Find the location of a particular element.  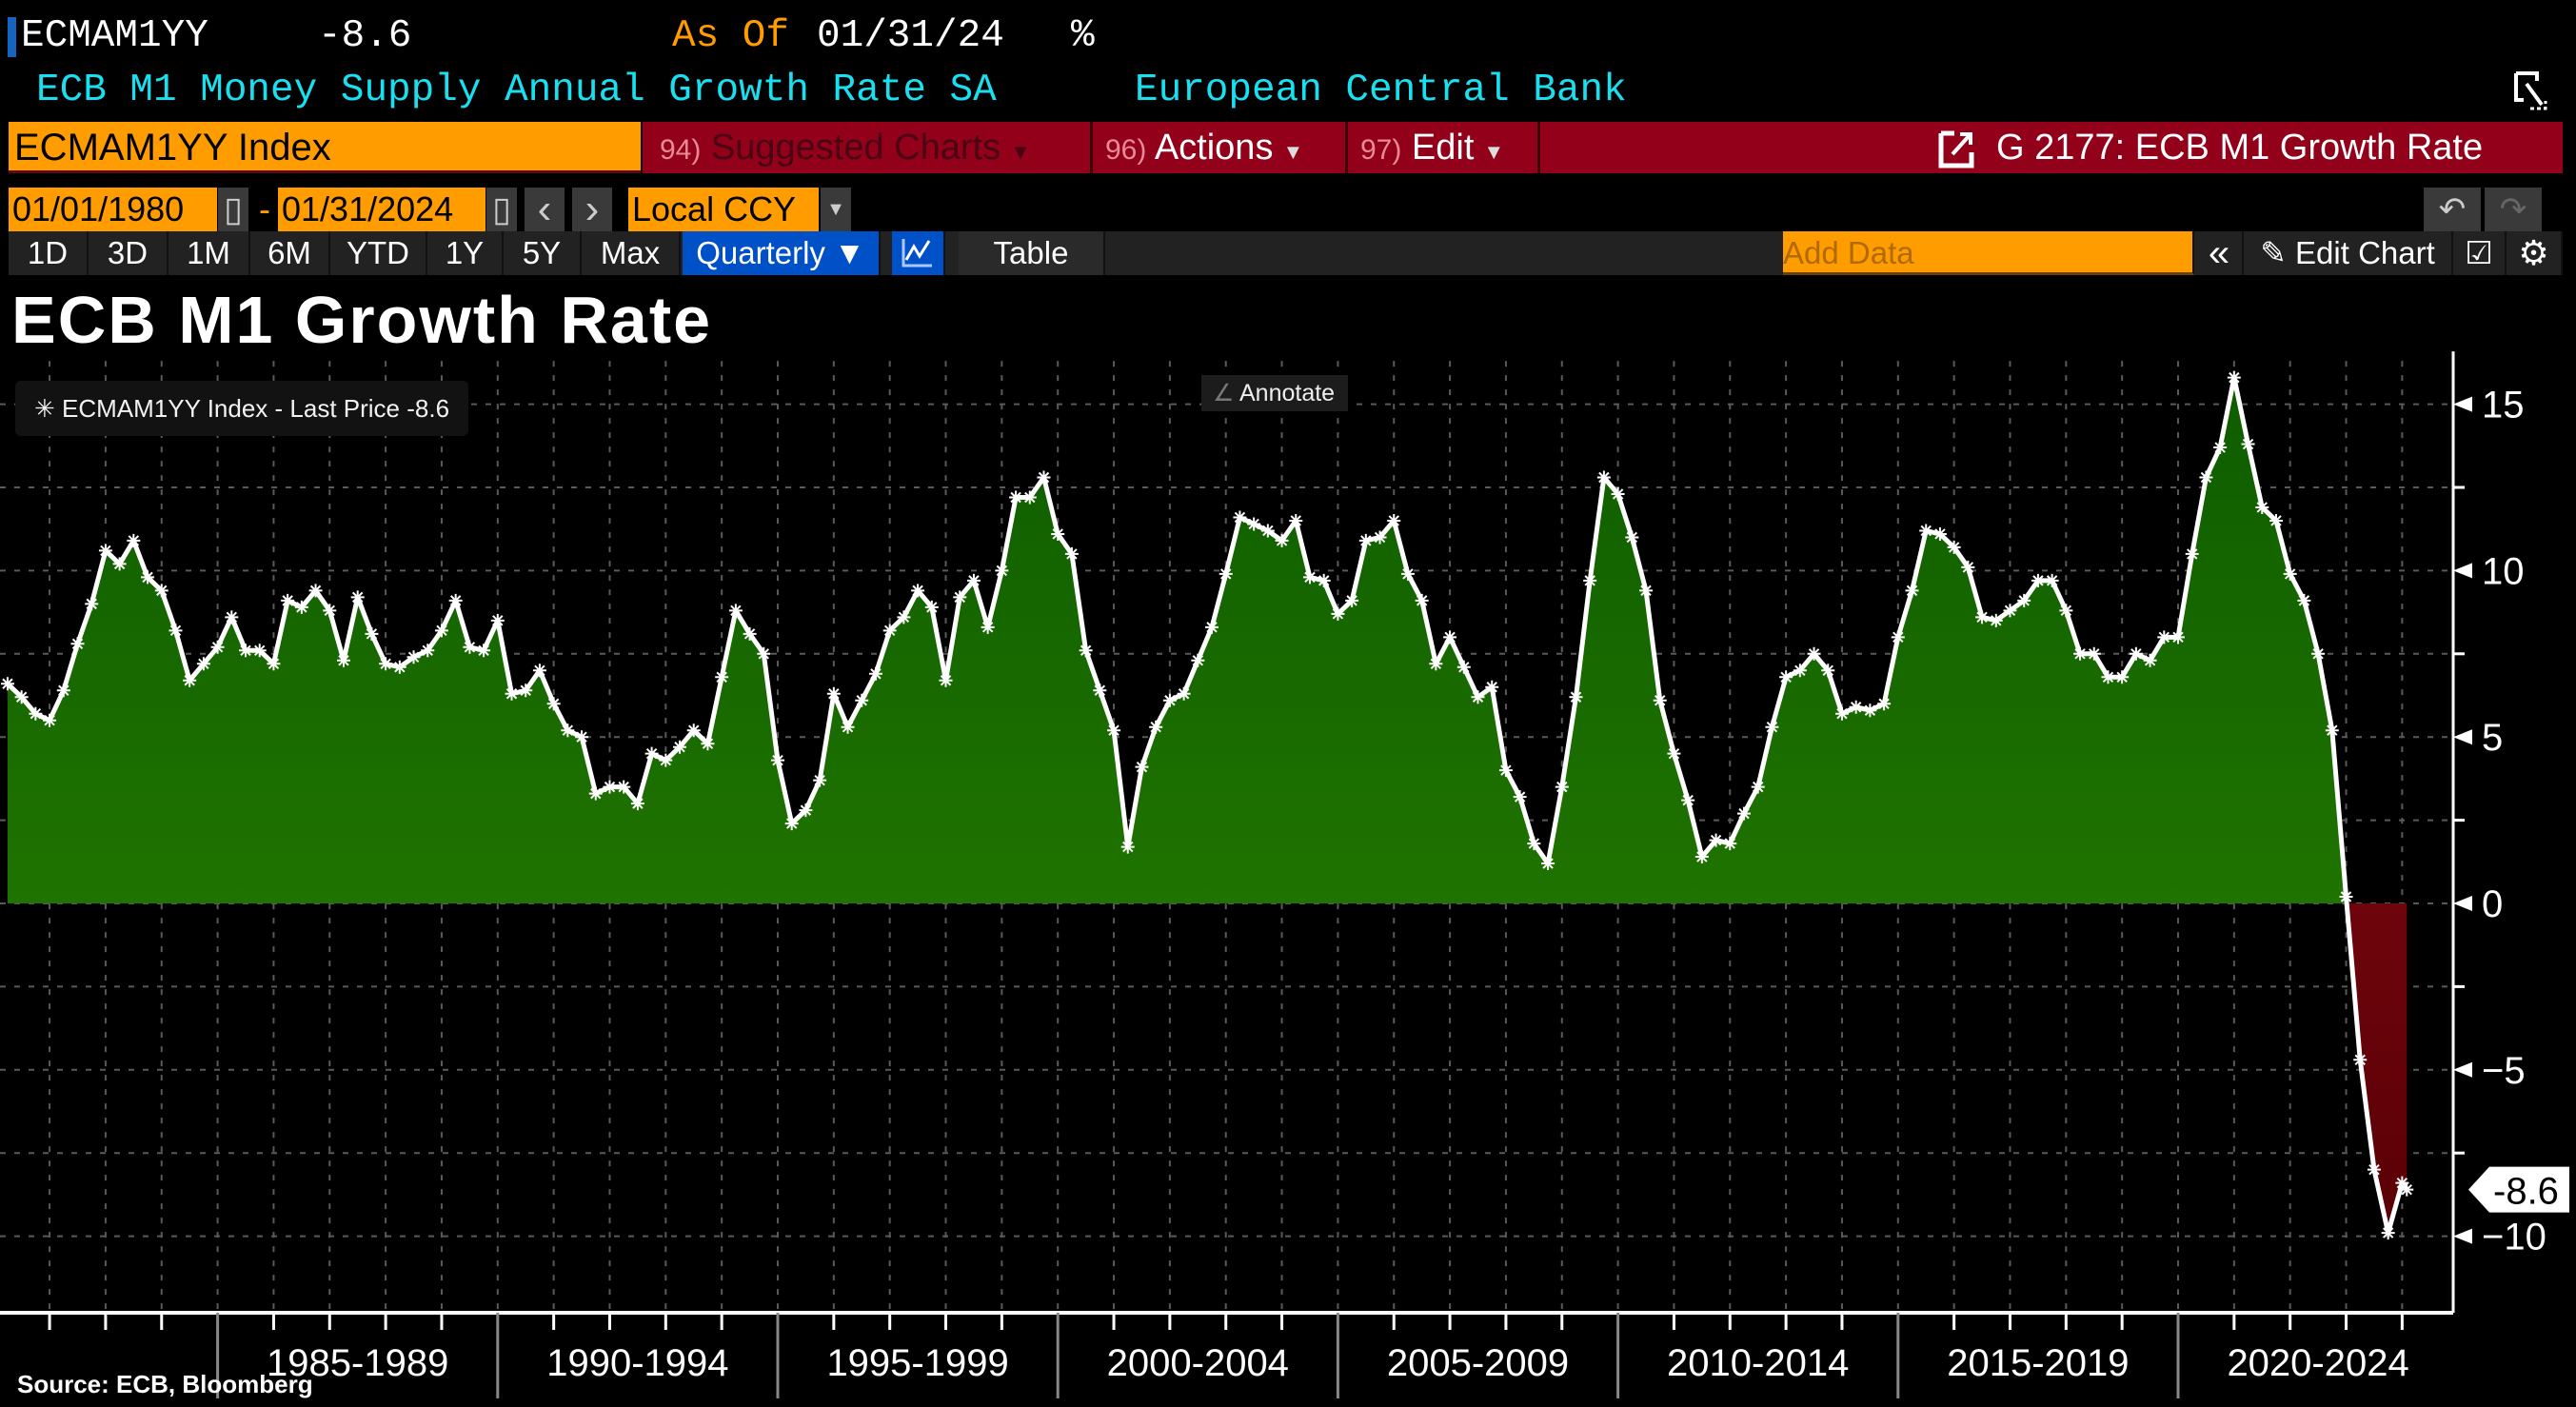

range-5y: 5Y is located at coordinates (543, 253).